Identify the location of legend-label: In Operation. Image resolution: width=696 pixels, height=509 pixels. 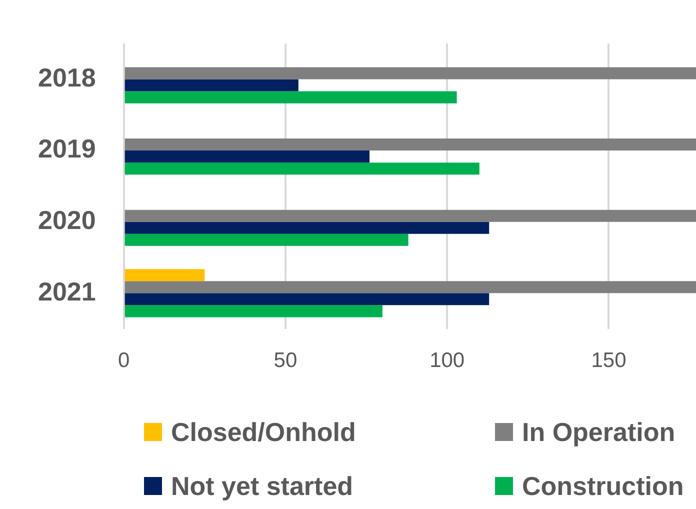
(599, 432).